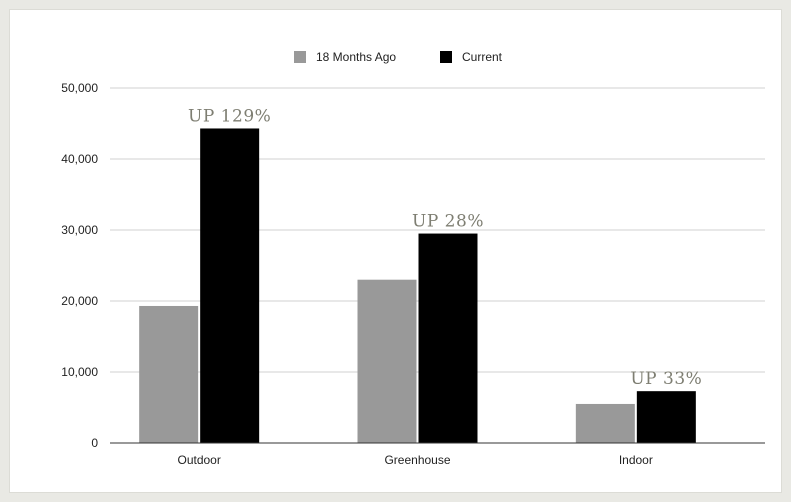  What do you see at coordinates (356, 57) in the screenshot?
I see `legend-label-0: 18 Months Ago` at bounding box center [356, 57].